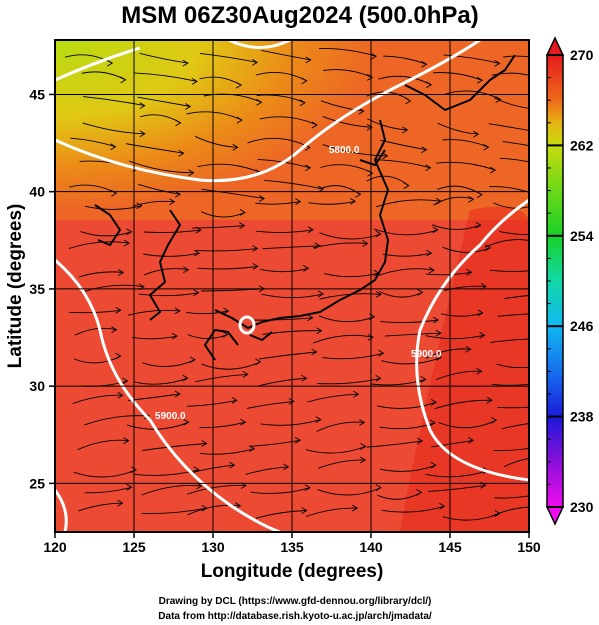 The height and width of the screenshot is (625, 599). What do you see at coordinates (582, 507) in the screenshot?
I see `colorbar-tick-label: 230` at bounding box center [582, 507].